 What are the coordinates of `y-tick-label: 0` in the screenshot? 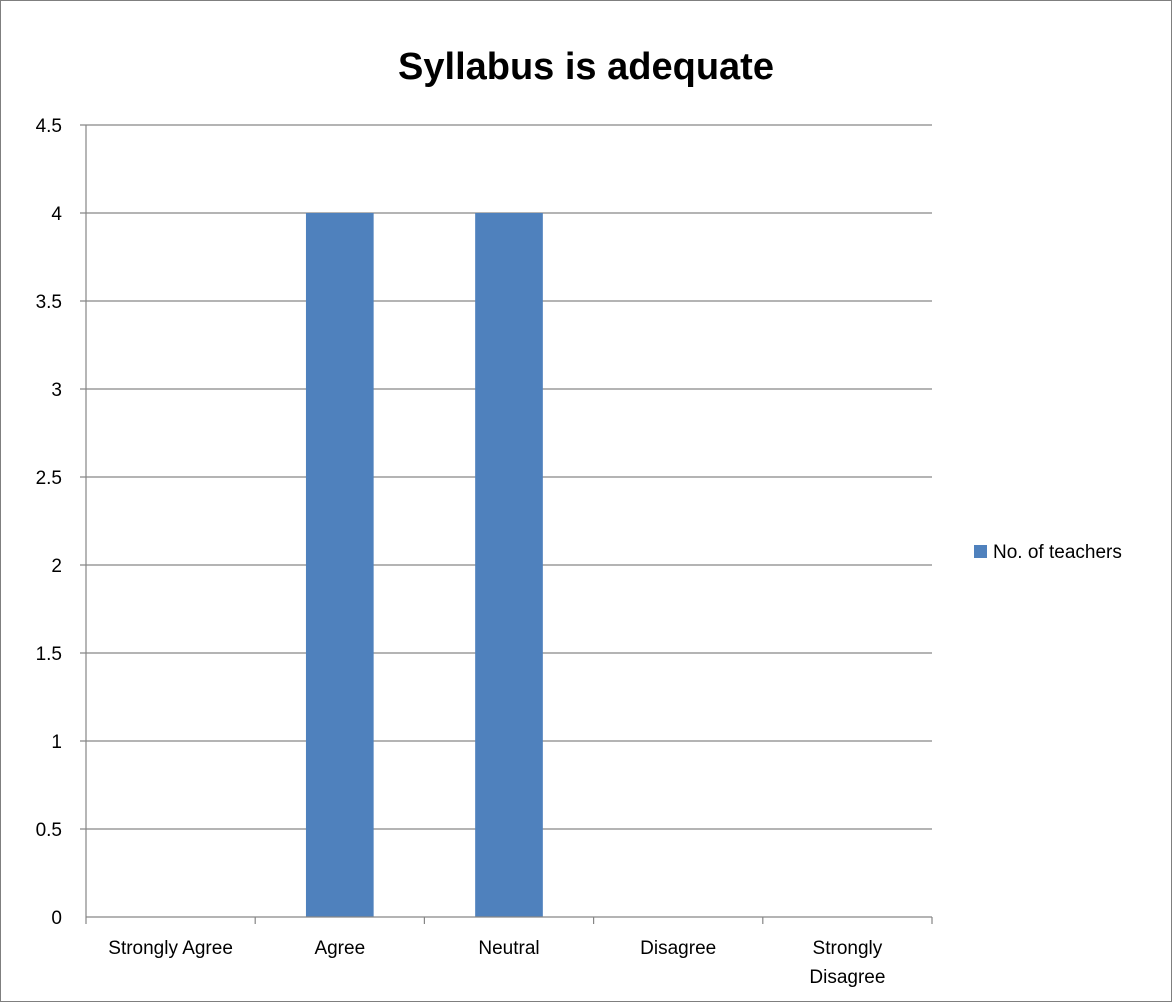 It's located at (56, 918).